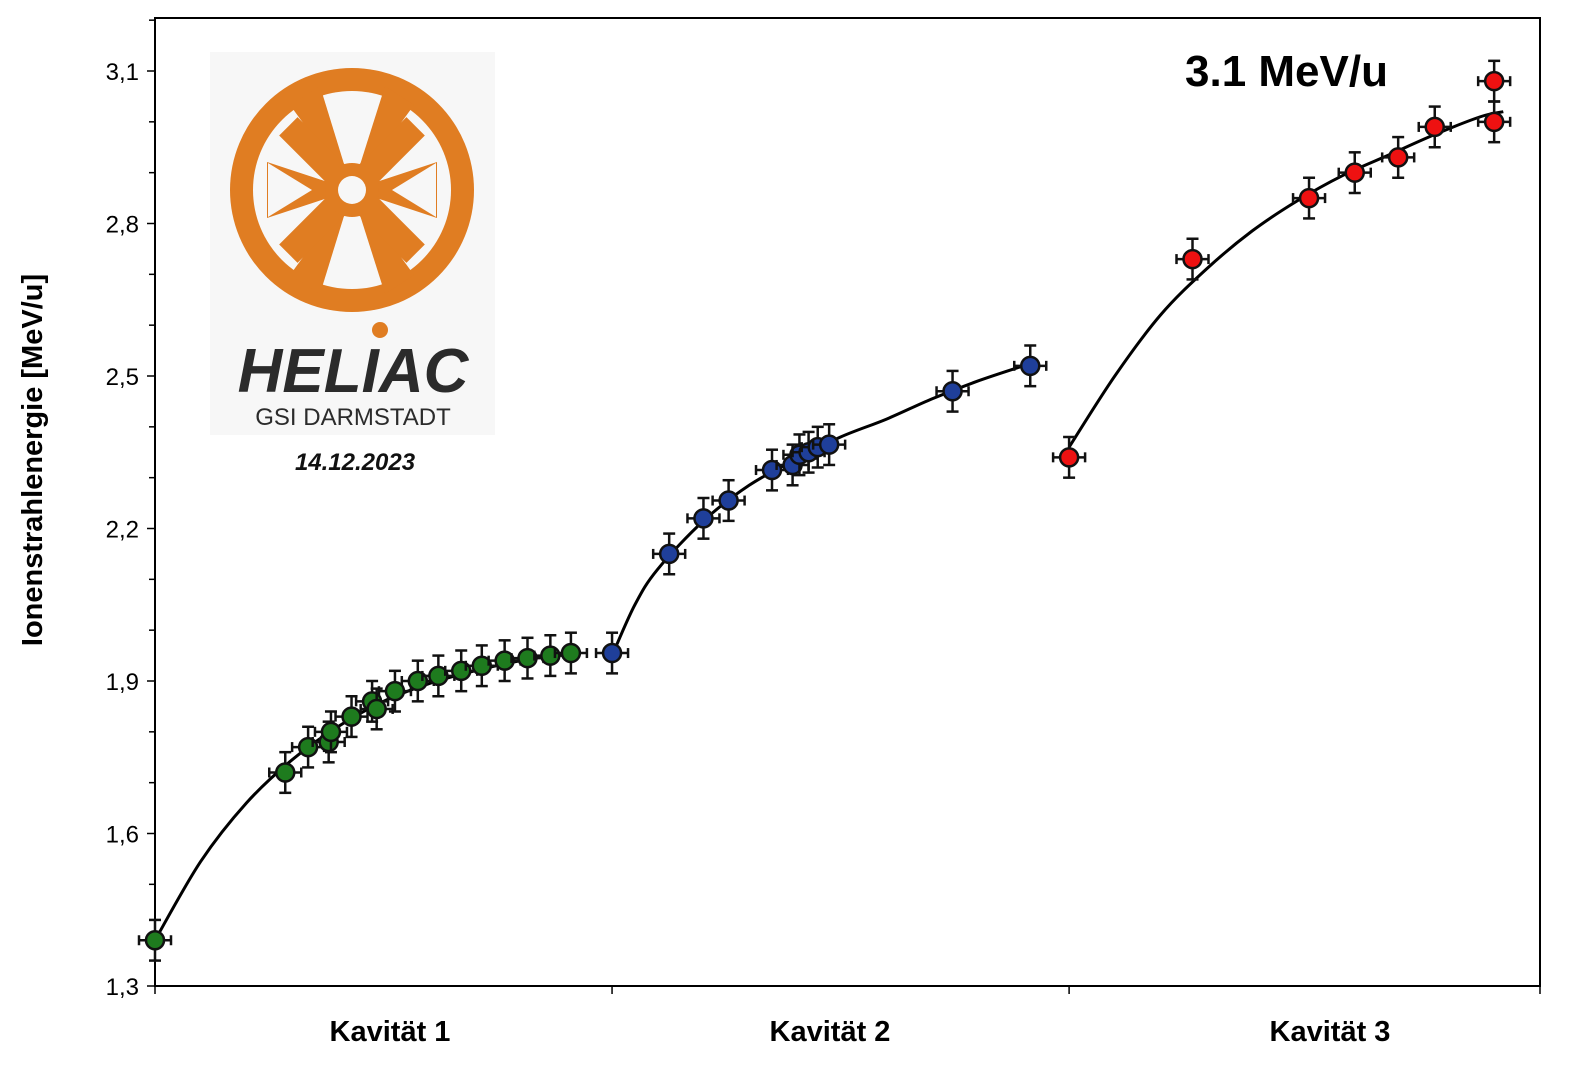 Image resolution: width=1579 pixels, height=1080 pixels. Describe the element at coordinates (122, 530) in the screenshot. I see `y-tick-label: 2,2` at that location.